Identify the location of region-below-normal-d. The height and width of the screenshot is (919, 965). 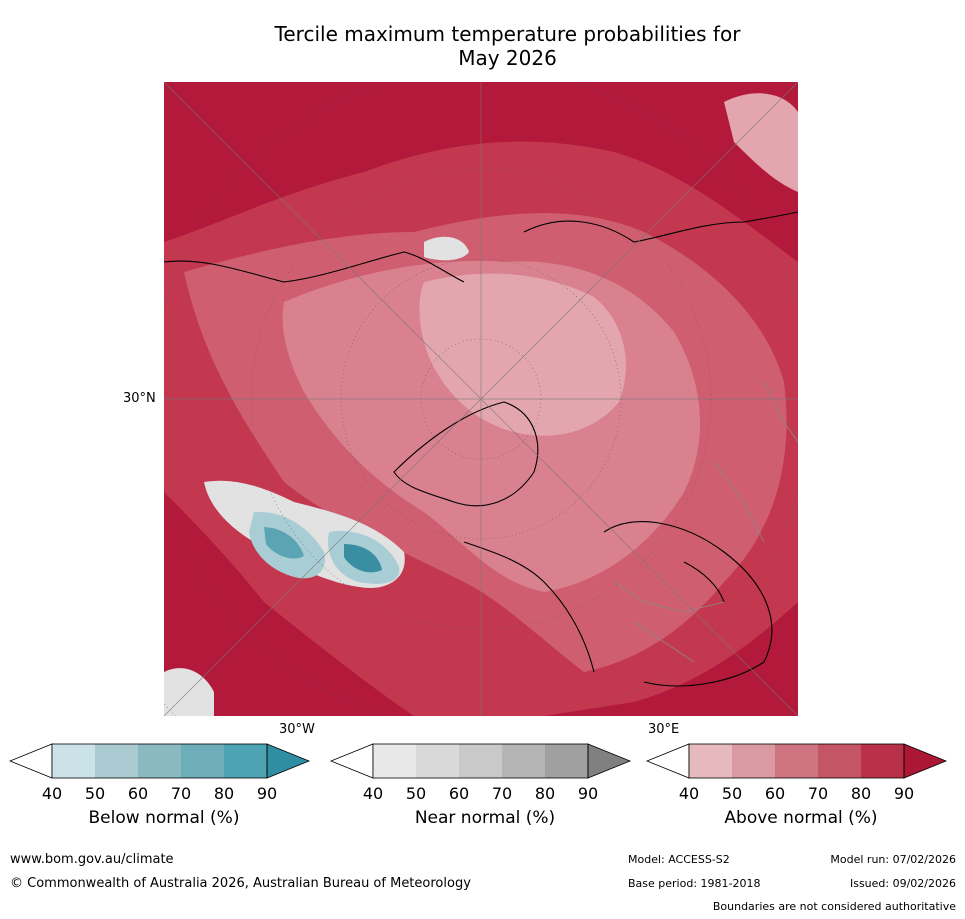
(363, 558).